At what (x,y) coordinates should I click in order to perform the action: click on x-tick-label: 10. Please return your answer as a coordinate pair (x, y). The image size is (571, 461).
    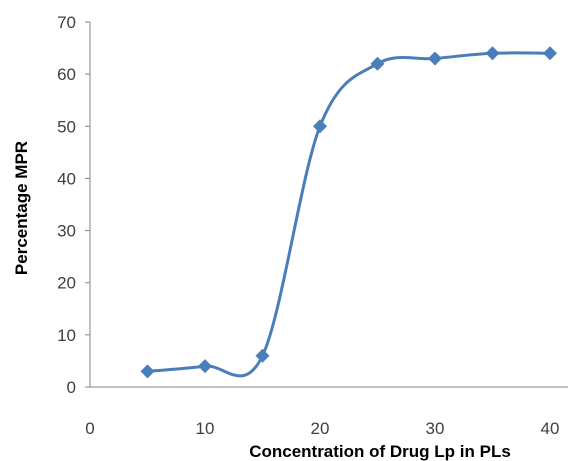
    Looking at the image, I should click on (205, 428).